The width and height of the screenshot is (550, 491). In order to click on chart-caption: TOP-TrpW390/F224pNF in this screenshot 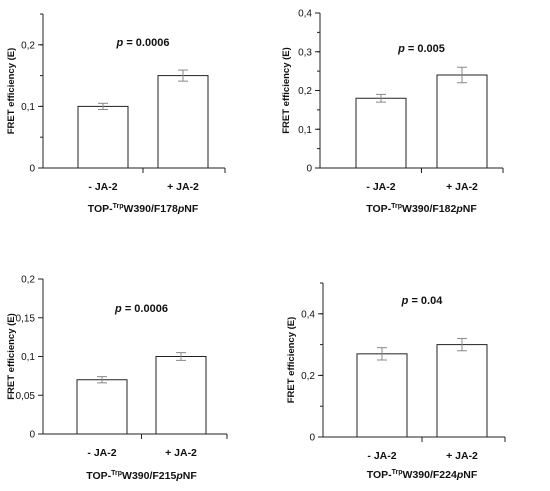, I will do `click(422, 475)`.